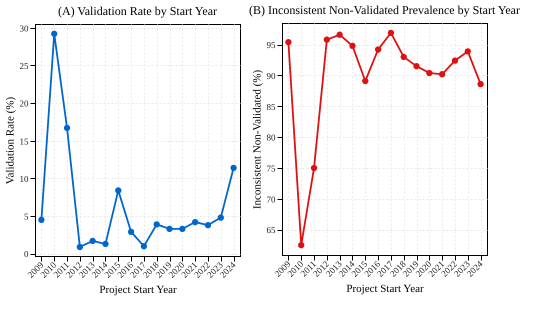 The height and width of the screenshot is (310, 550). Describe the element at coordinates (271, 169) in the screenshot. I see `y-tick-label: 75` at that location.